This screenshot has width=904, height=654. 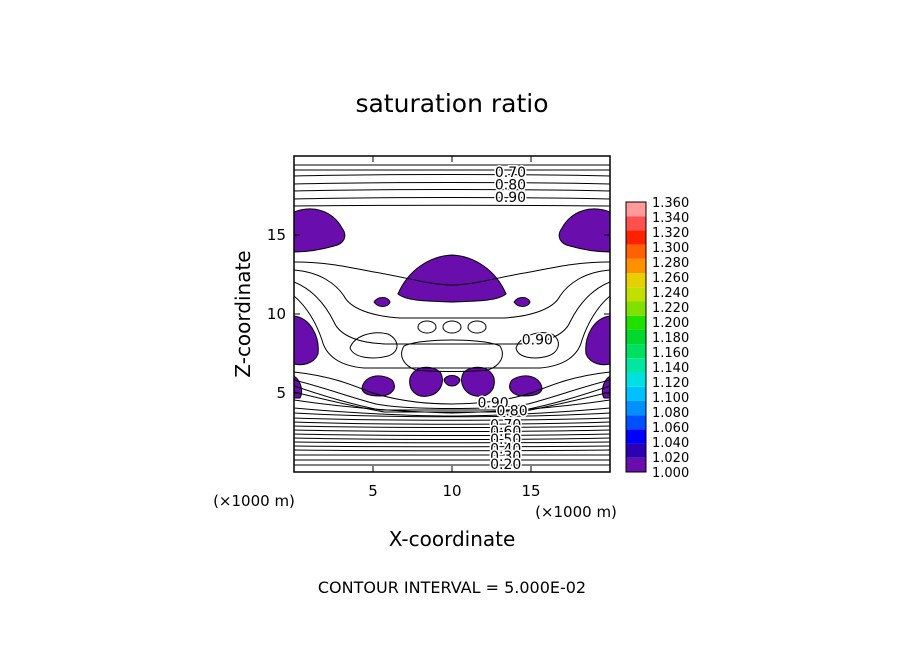 What do you see at coordinates (670, 338) in the screenshot?
I see `colorbar-level-label: 1.180` at bounding box center [670, 338].